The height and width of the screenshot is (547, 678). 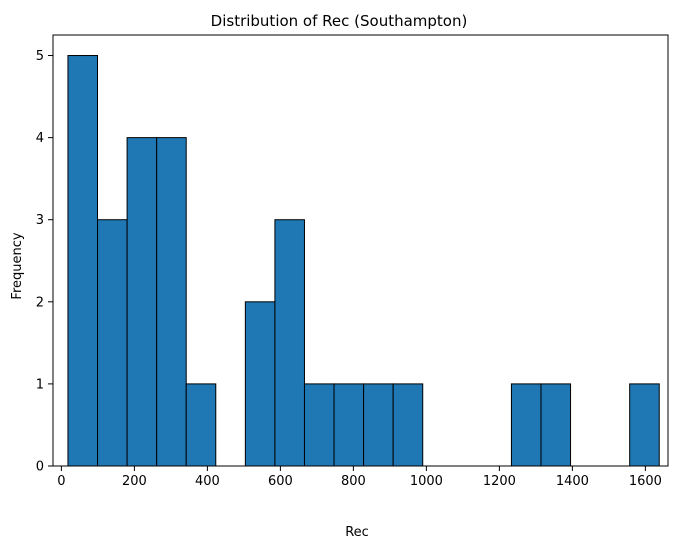 What do you see at coordinates (426, 481) in the screenshot?
I see `x-tick-label: 1000` at bounding box center [426, 481].